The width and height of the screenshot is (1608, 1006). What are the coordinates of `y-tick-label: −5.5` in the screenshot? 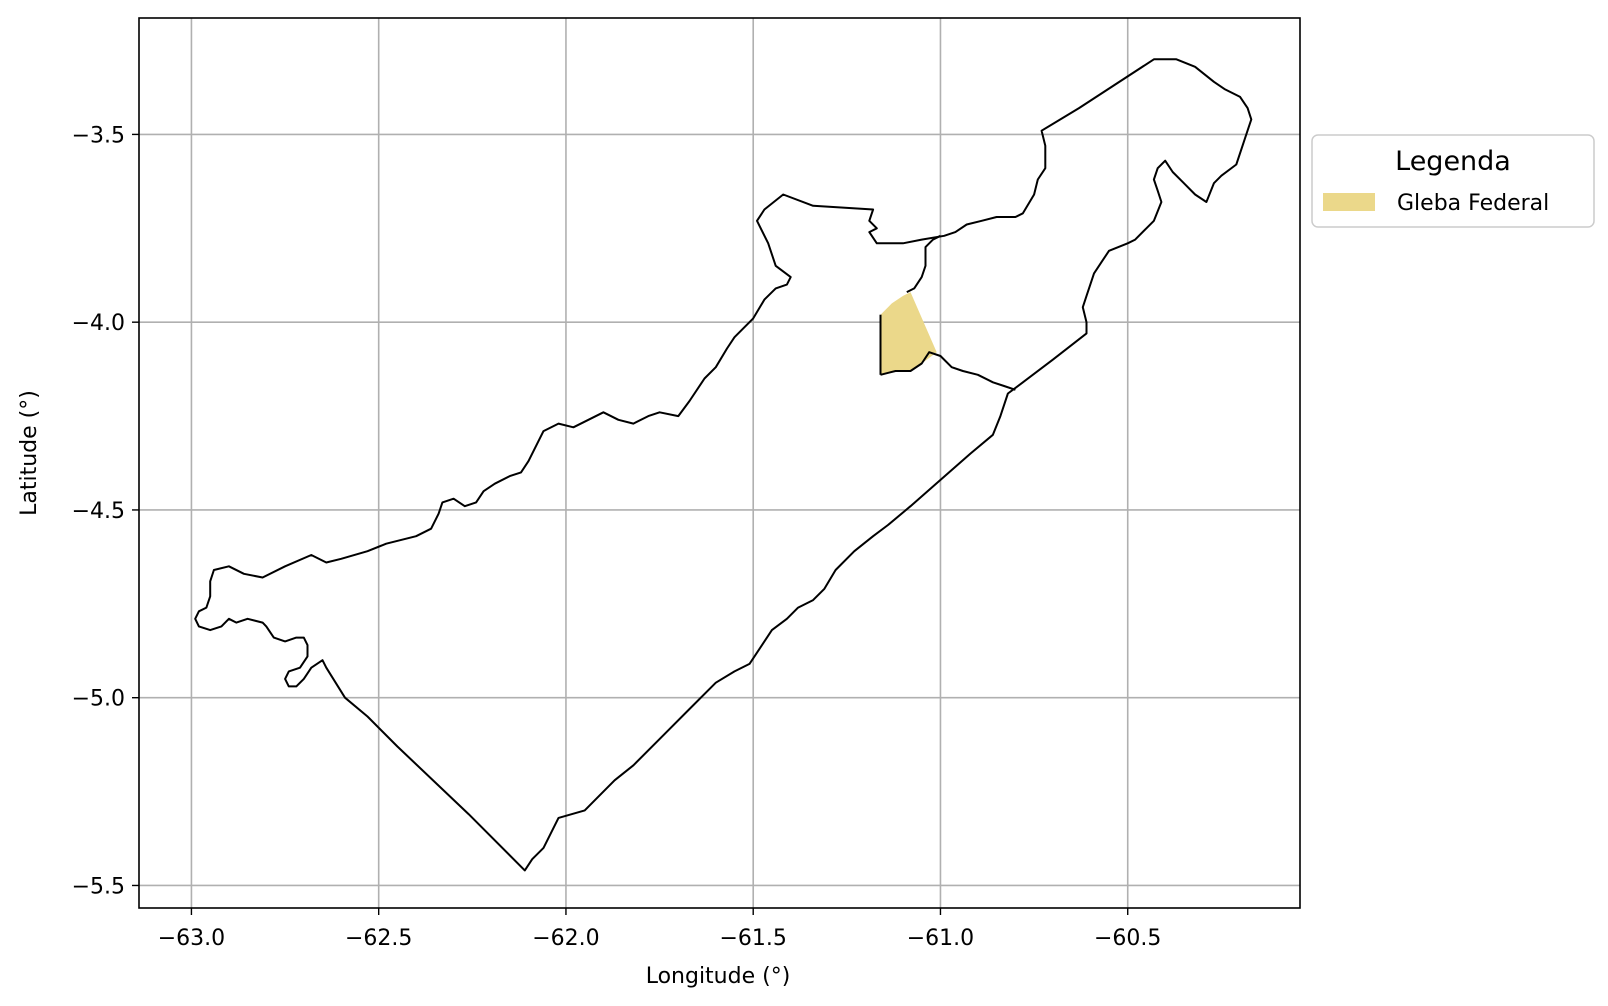 It's located at (98, 886).